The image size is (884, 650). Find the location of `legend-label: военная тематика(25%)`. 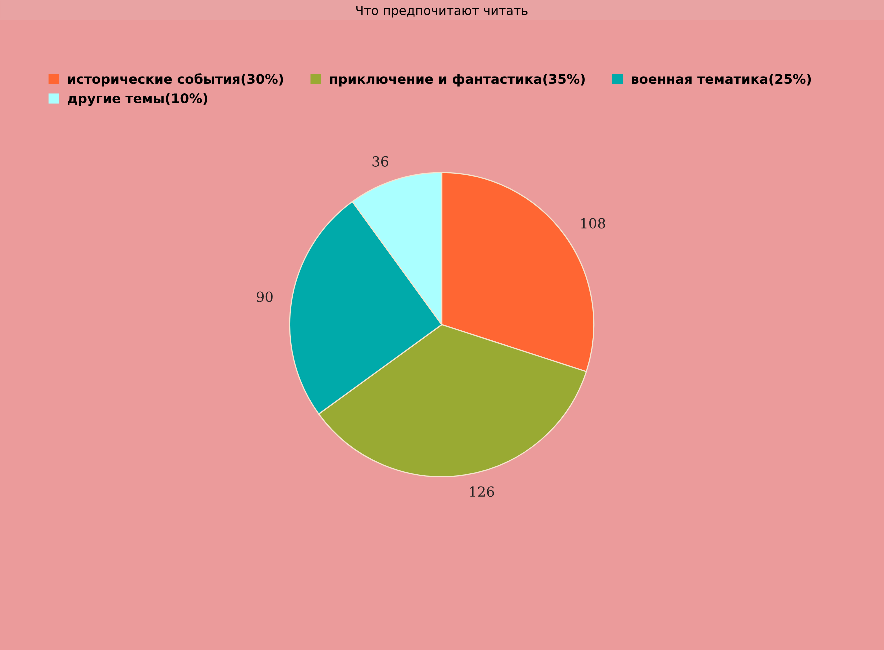

legend-label: военная тематика(25%) is located at coordinates (722, 80).